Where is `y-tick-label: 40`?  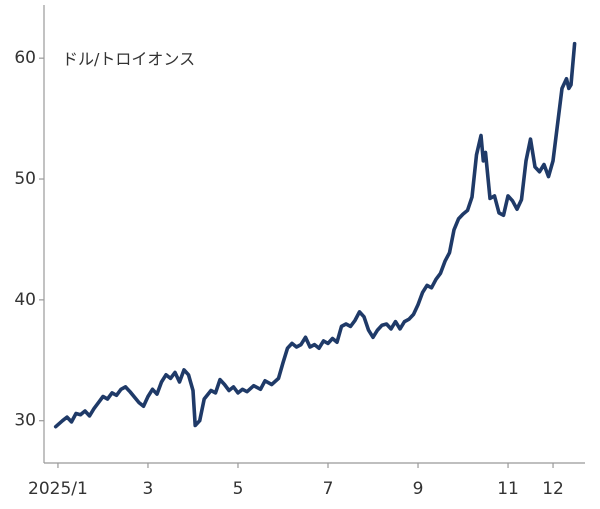 y-tick-label: 40 is located at coordinates (25, 300).